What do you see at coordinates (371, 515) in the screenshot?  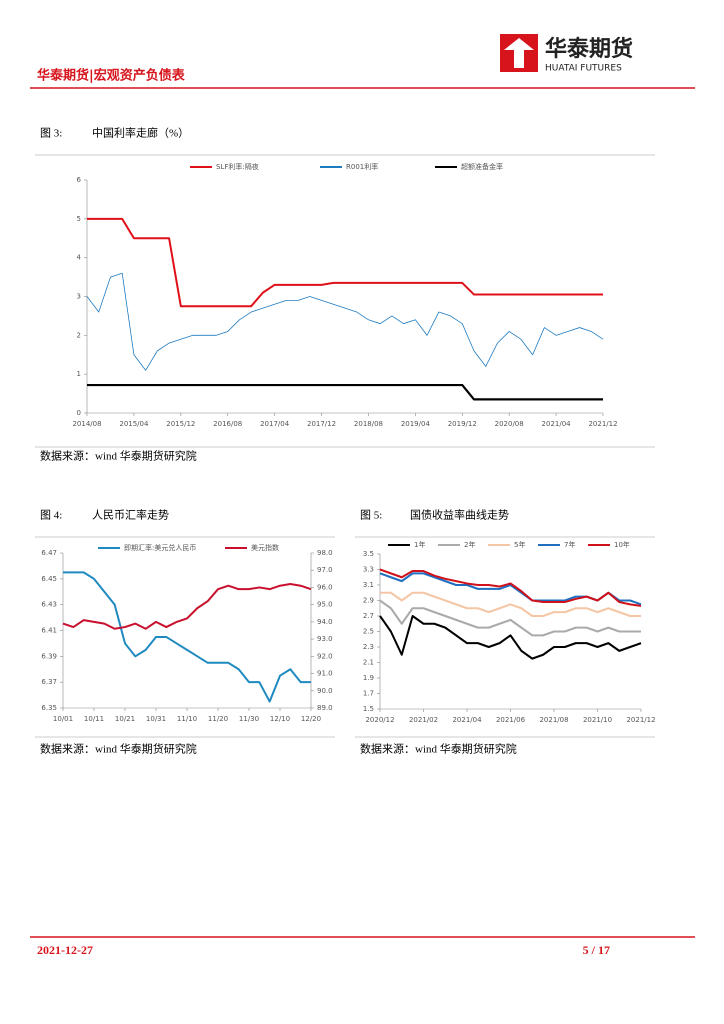 I see `fig-label: 图 5:` at bounding box center [371, 515].